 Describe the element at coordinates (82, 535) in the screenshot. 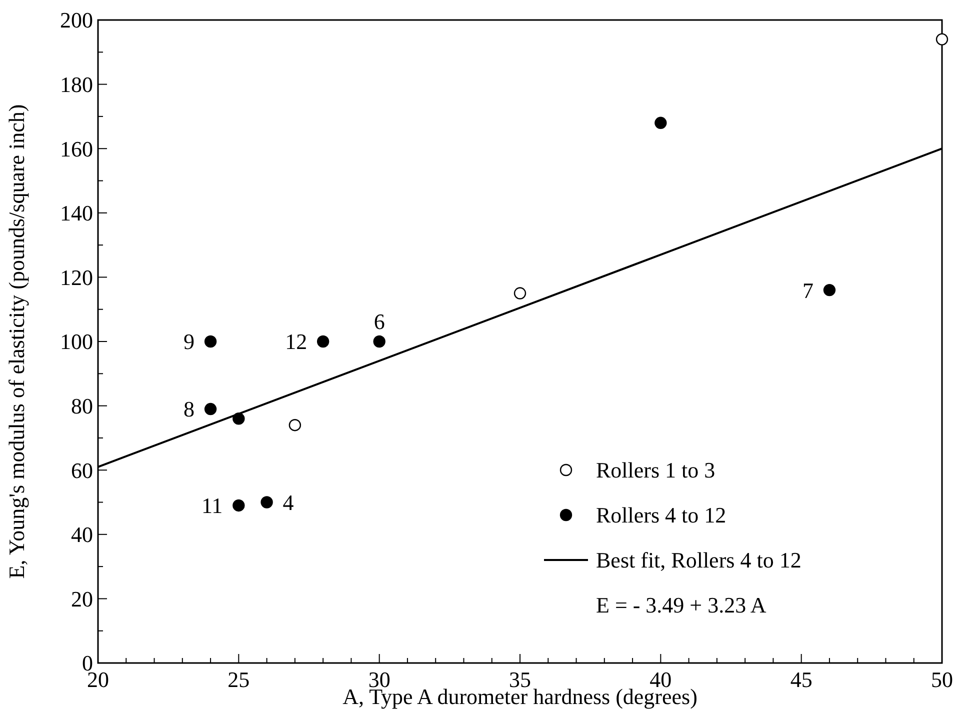

I see `y-tick-label: 40` at that location.